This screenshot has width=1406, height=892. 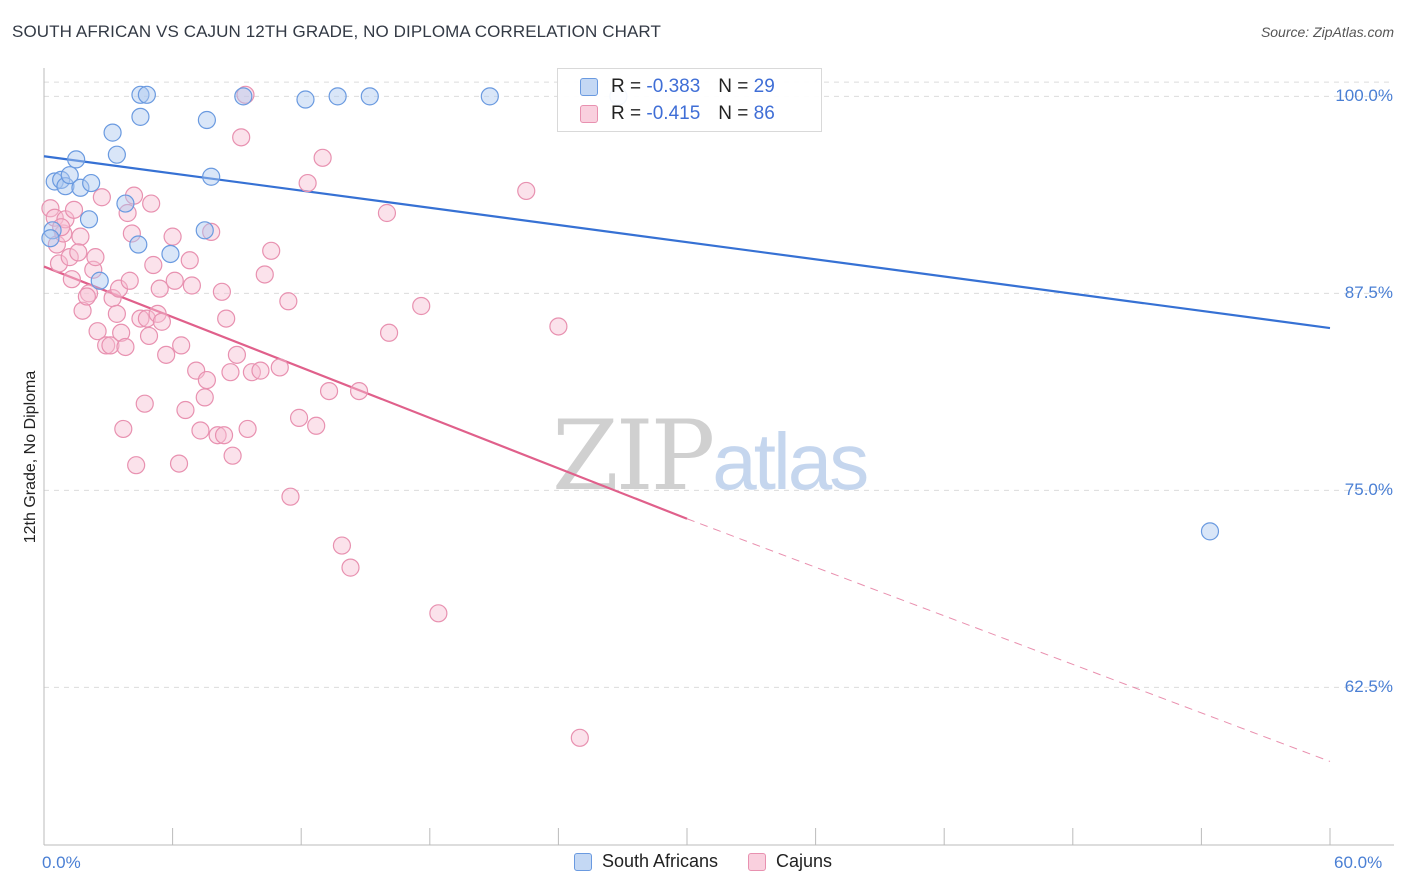 I want to click on legend-r-value: -0.415, so click(x=673, y=113).